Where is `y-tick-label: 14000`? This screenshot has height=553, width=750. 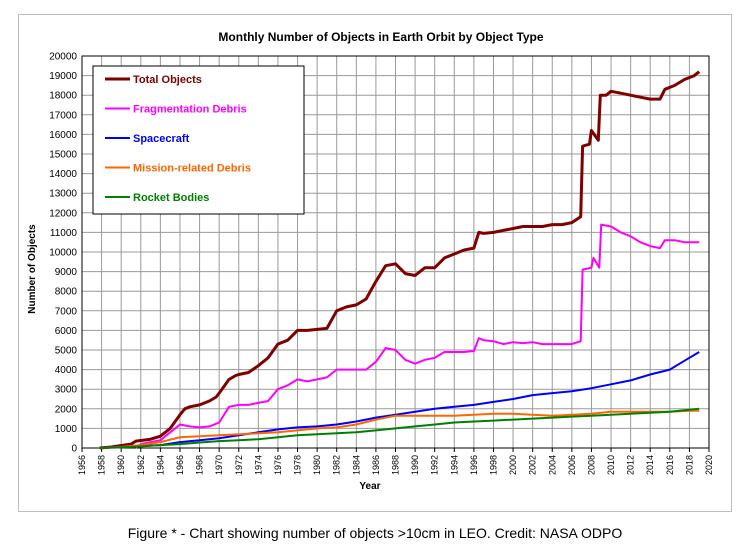 y-tick-label: 14000 is located at coordinates (63, 174).